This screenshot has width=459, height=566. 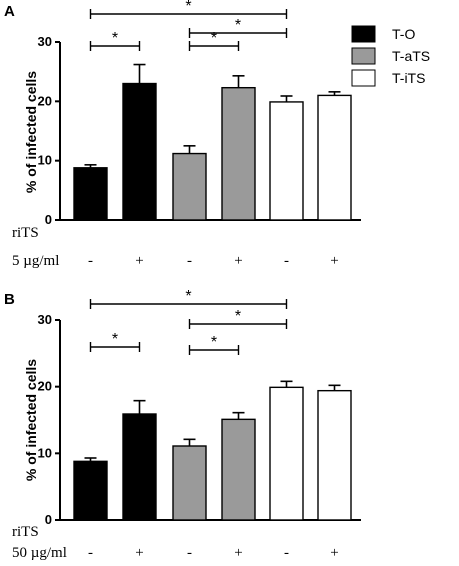 I want to click on panel-a-y-tick-label: 10, so click(x=45, y=160).